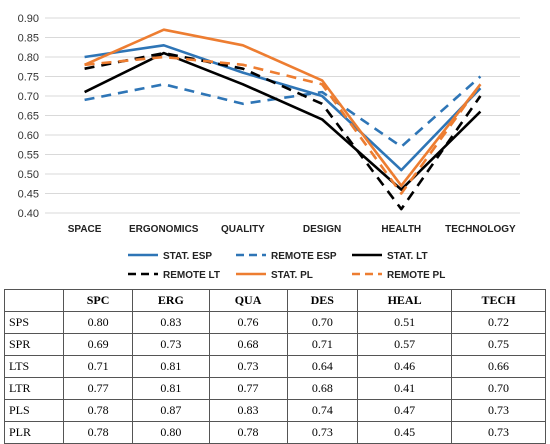  I want to click on table-row: SPR 0.69 0.73 0.68 0.71 0.57 0.75, so click(275, 344).